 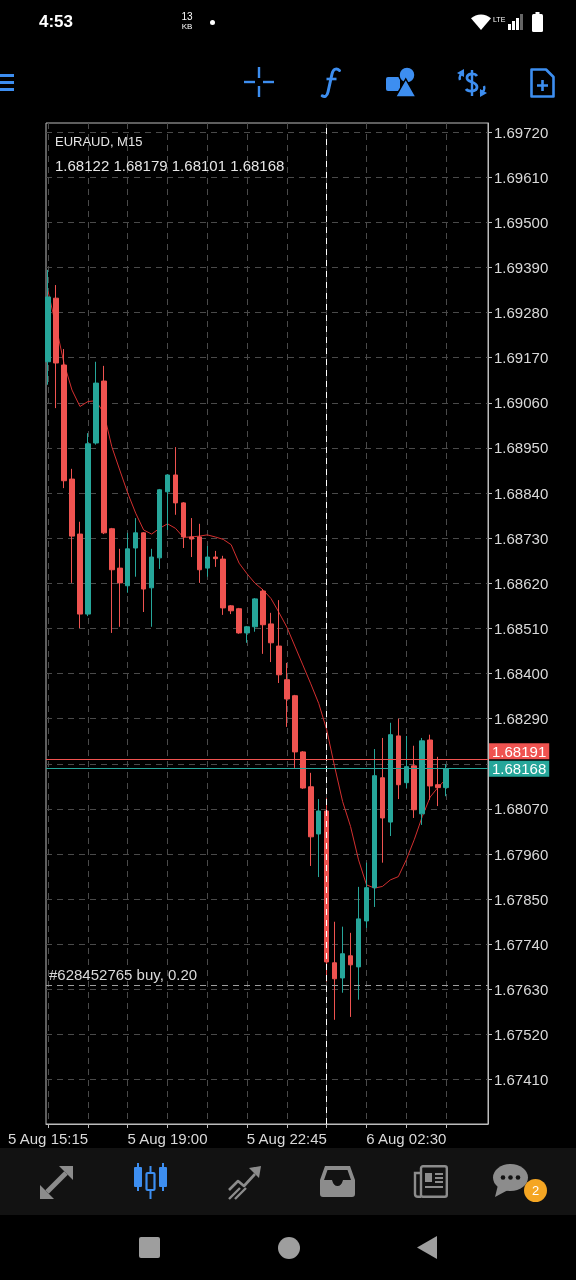 I want to click on text: 2, so click(x=535, y=1190).